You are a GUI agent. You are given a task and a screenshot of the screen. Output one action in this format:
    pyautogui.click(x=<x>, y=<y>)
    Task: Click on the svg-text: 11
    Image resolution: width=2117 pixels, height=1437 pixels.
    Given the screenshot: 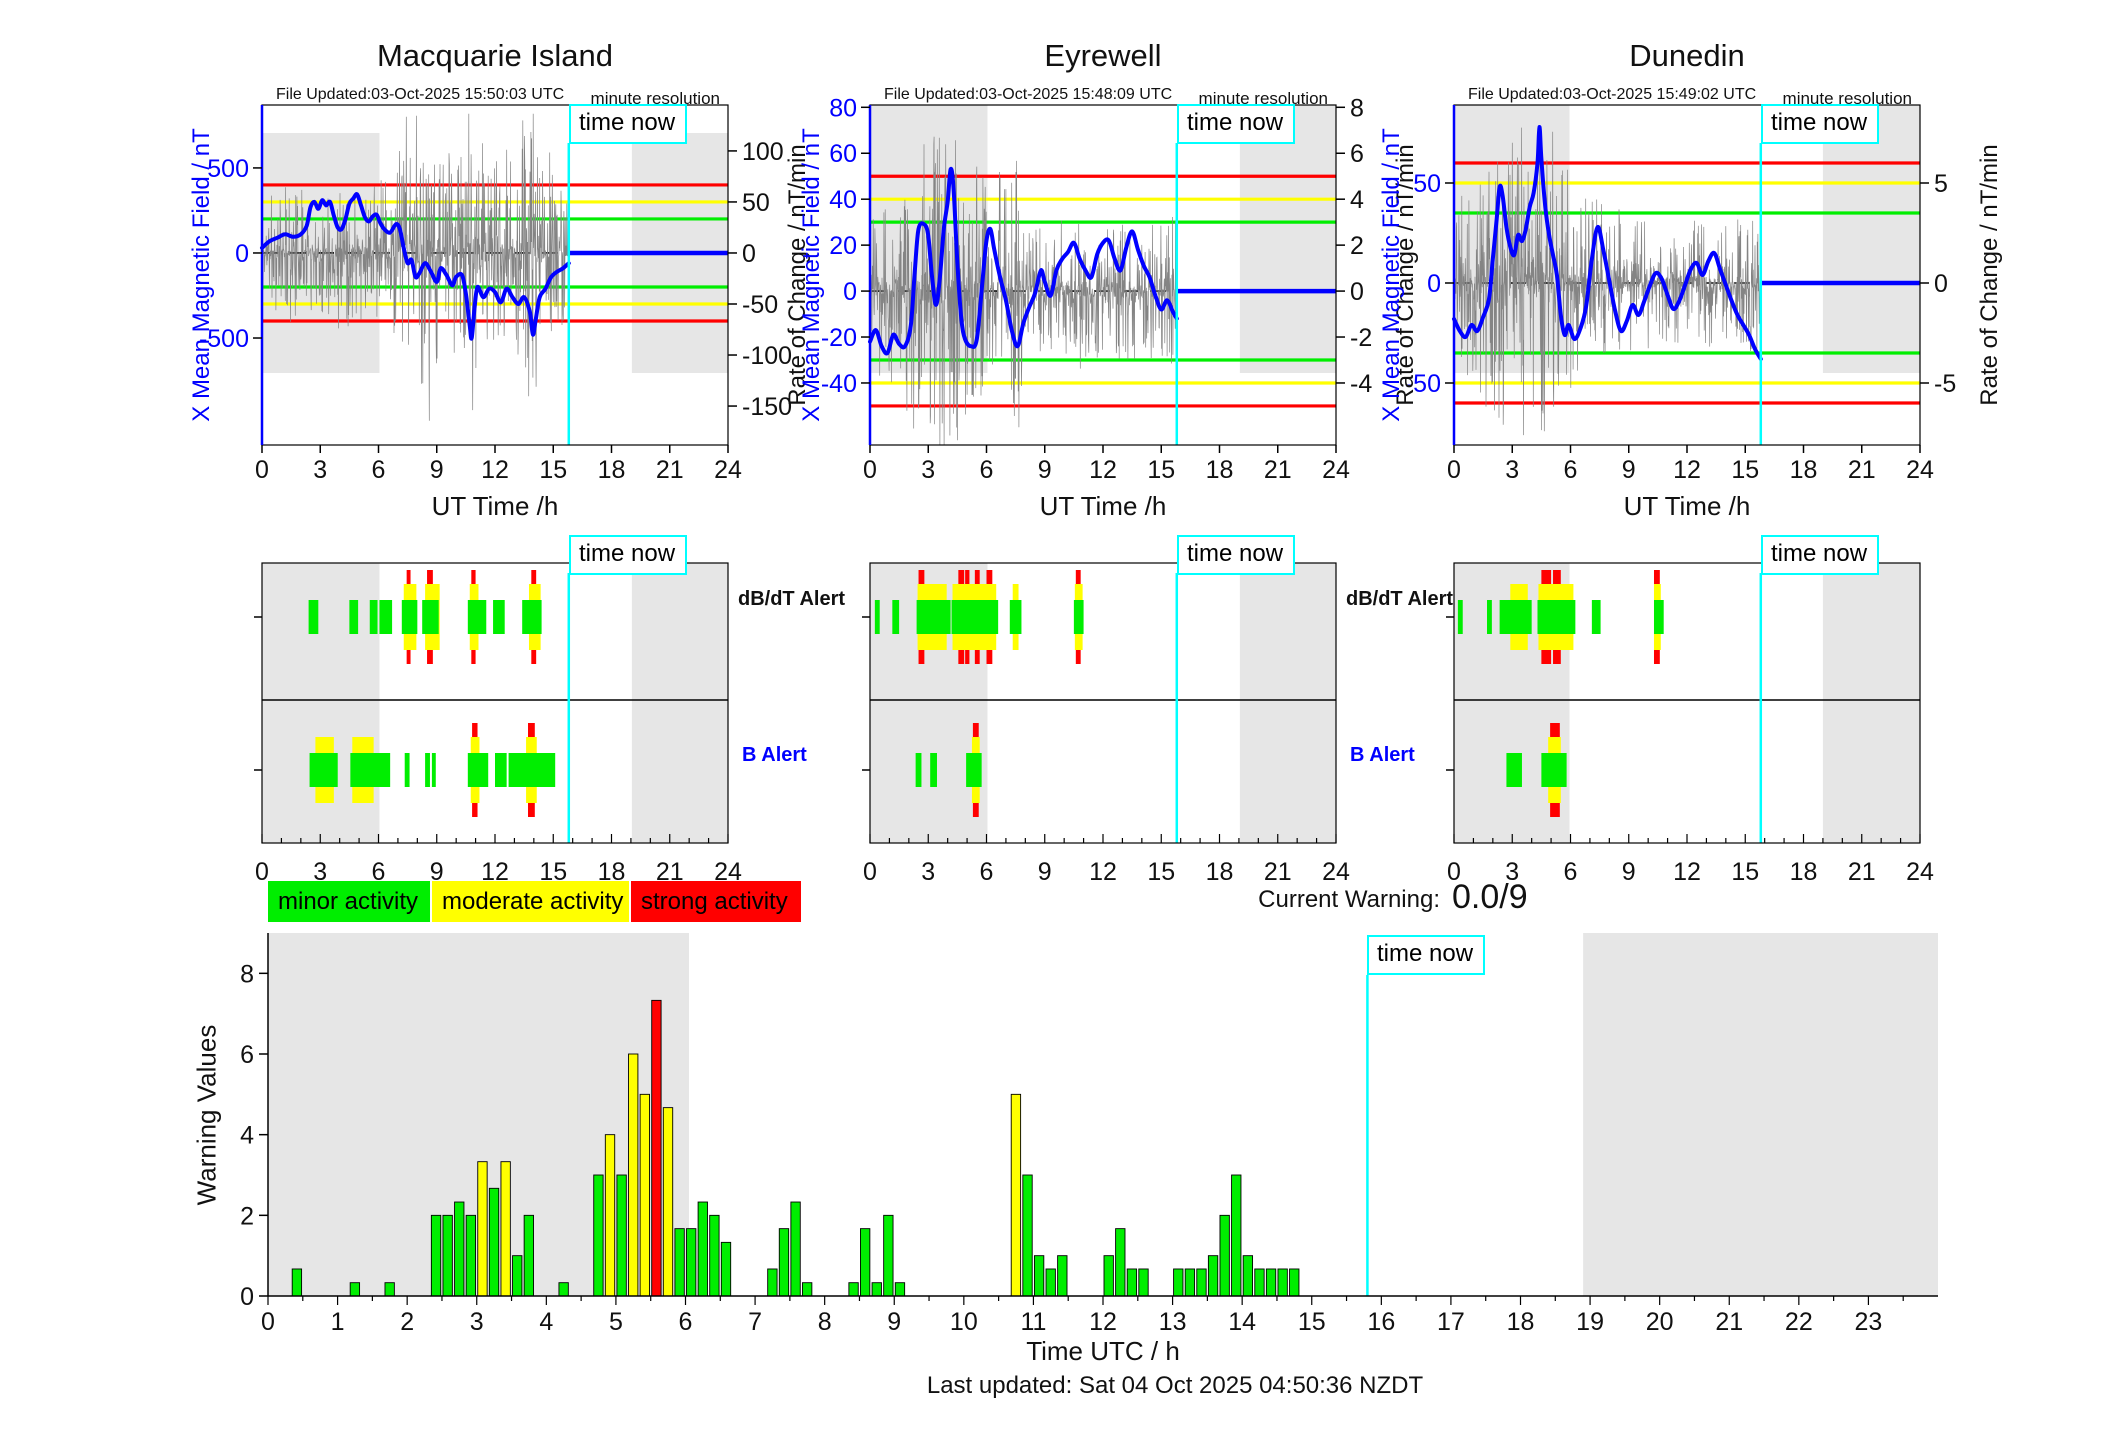 What is the action you would take?
    pyautogui.click(x=1033, y=1322)
    